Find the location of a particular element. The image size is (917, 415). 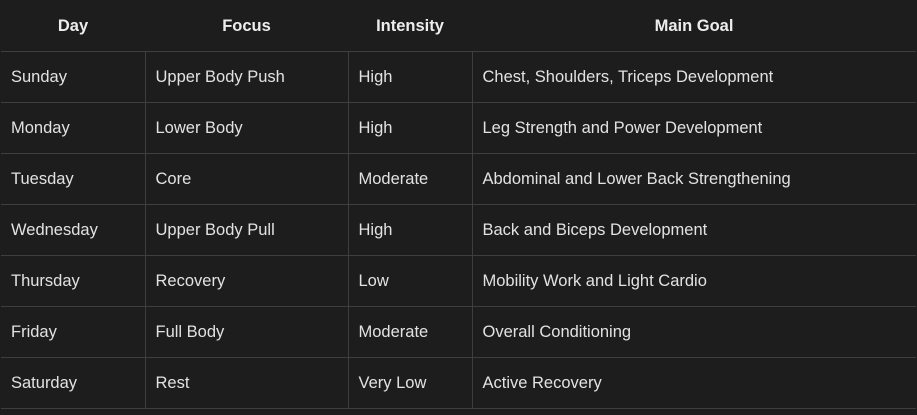

cell-day: Wednesday is located at coordinates (73, 230).